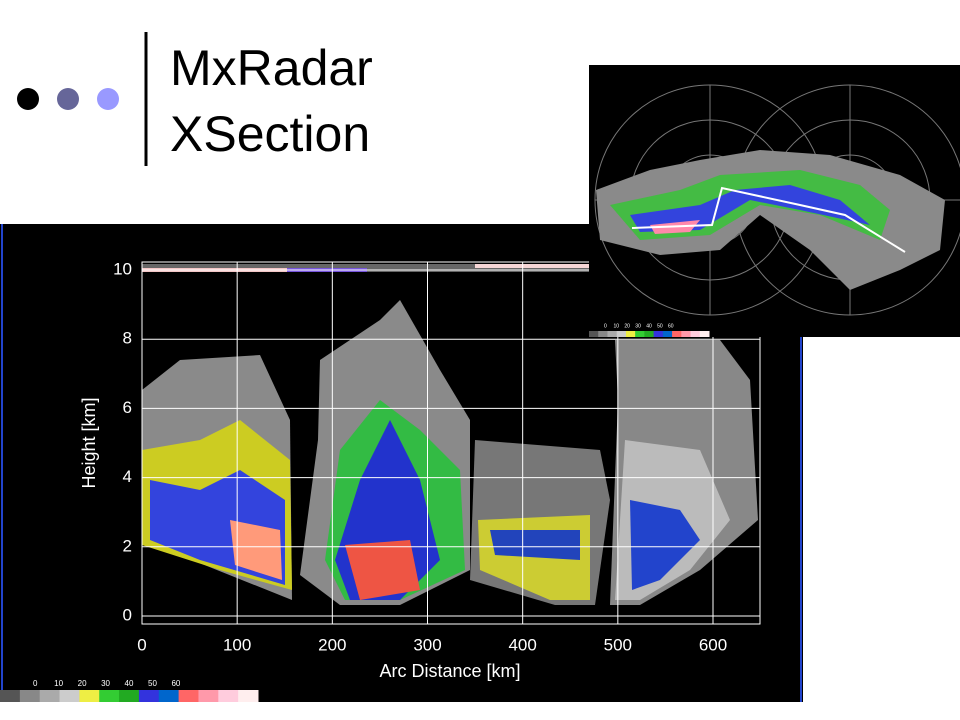  What do you see at coordinates (522, 644) in the screenshot?
I see `x-tick-label: 400` at bounding box center [522, 644].